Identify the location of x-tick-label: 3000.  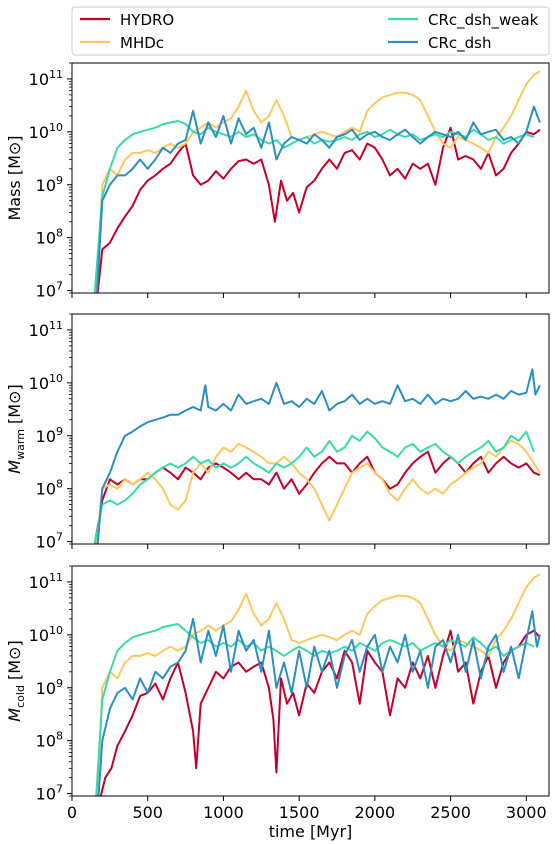
(526, 812).